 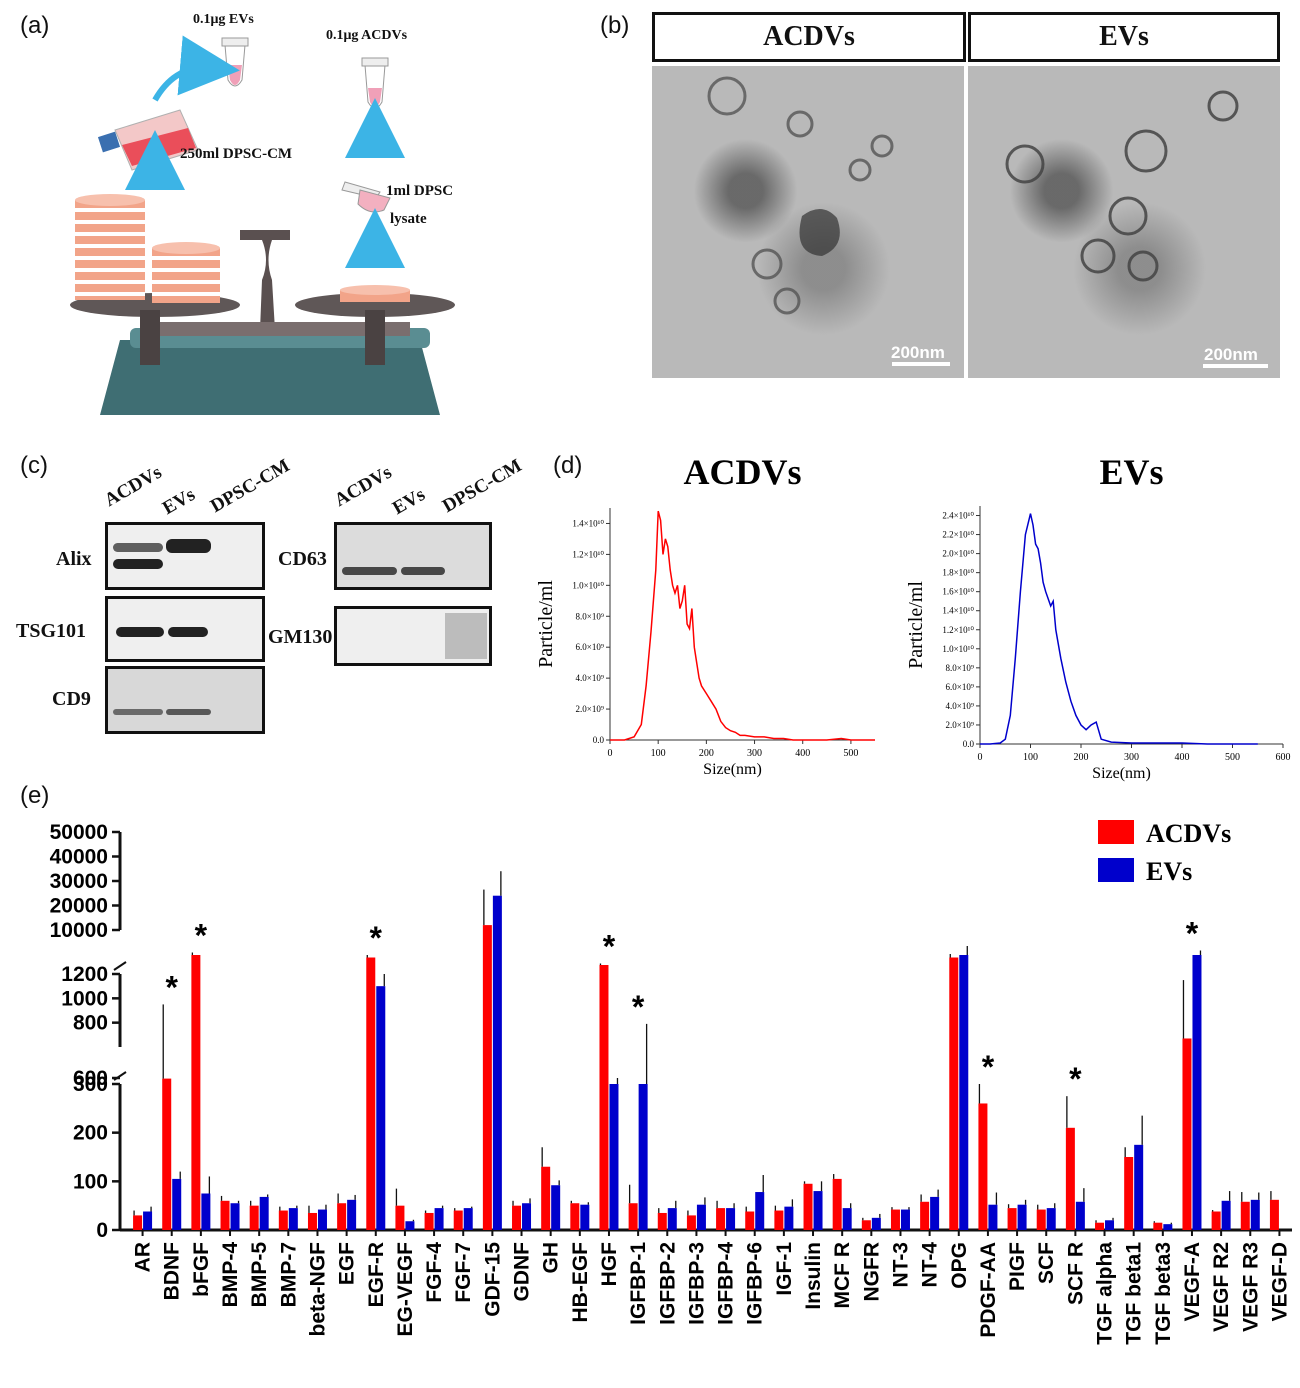 I want to click on x-tick-label: SCF, so click(x=1046, y=1263).